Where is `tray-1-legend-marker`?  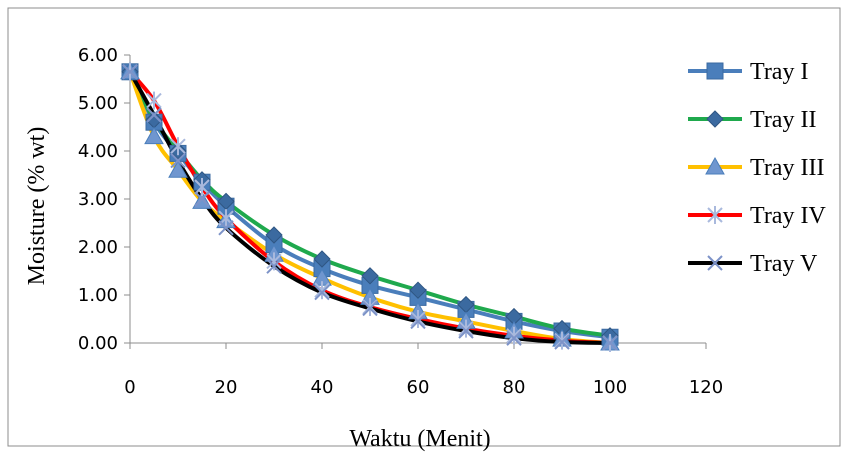
tray-1-legend-marker is located at coordinates (715, 71).